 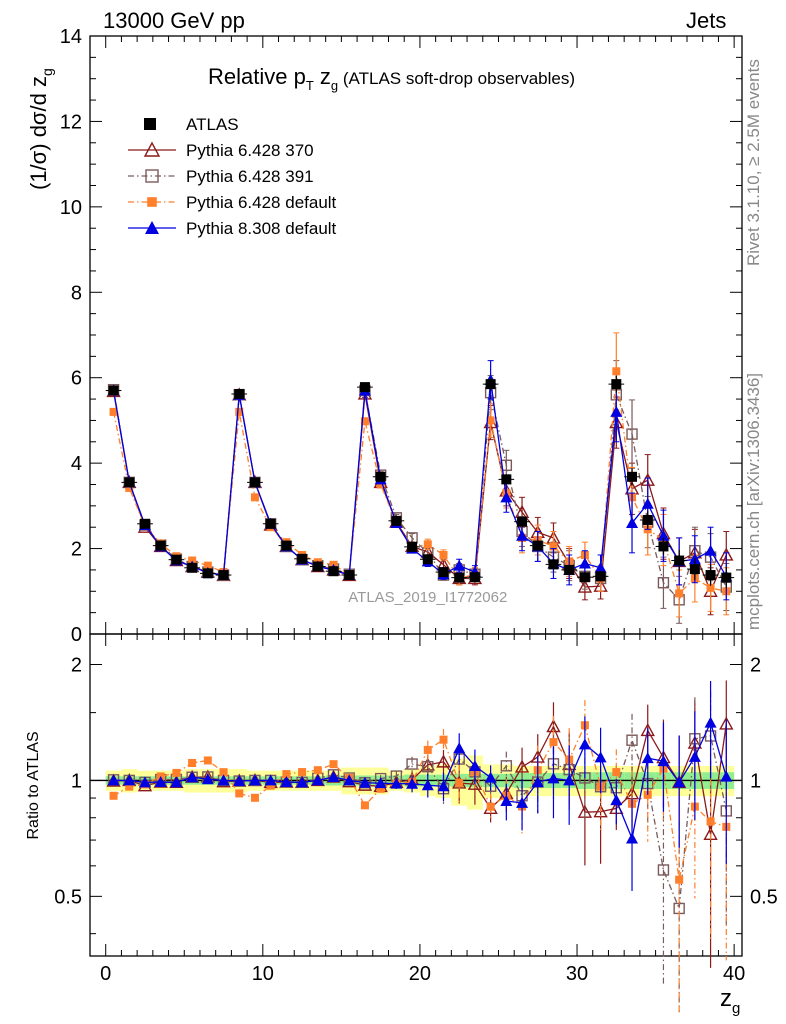 I want to click on y-tick-label: 14, so click(x=71, y=37).